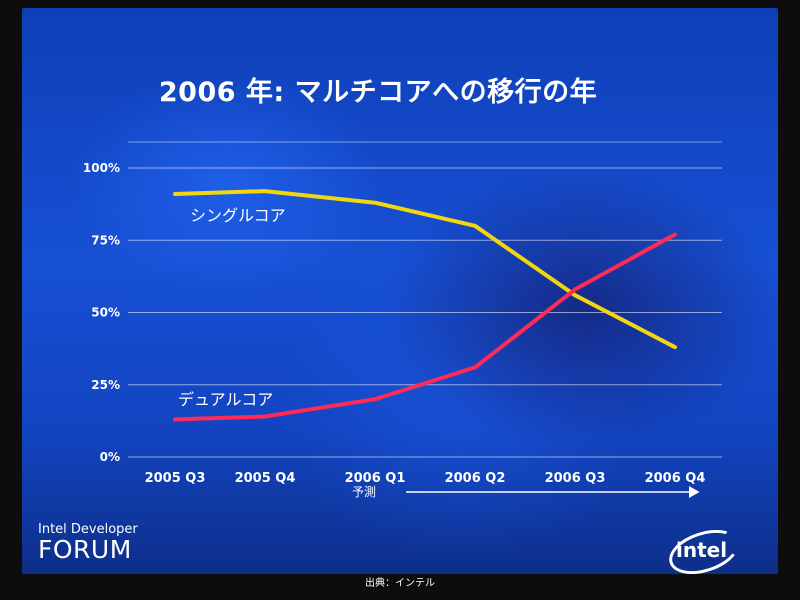 This screenshot has width=800, height=600. I want to click on x-tick-label: 2006 Q1, so click(375, 478).